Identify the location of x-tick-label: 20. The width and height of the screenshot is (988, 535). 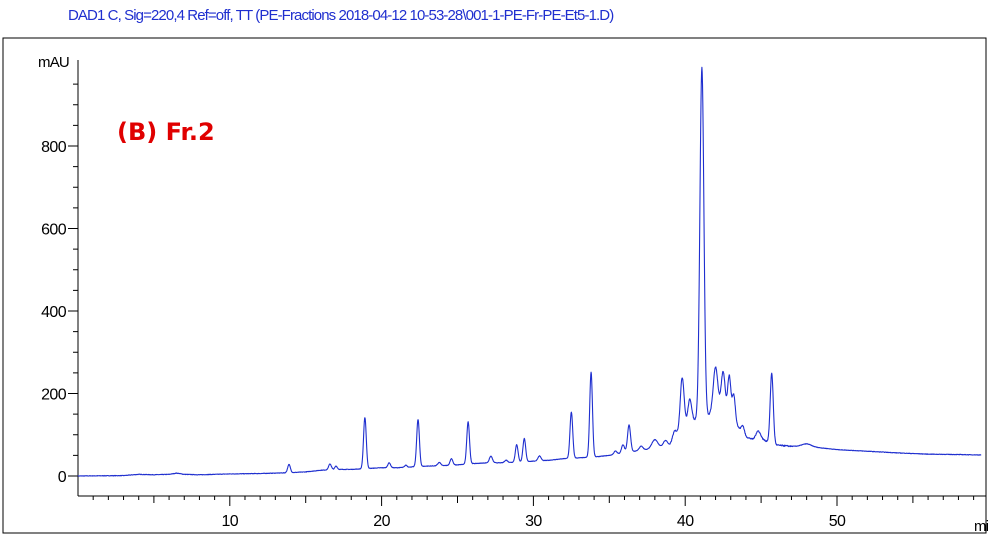
(381, 521).